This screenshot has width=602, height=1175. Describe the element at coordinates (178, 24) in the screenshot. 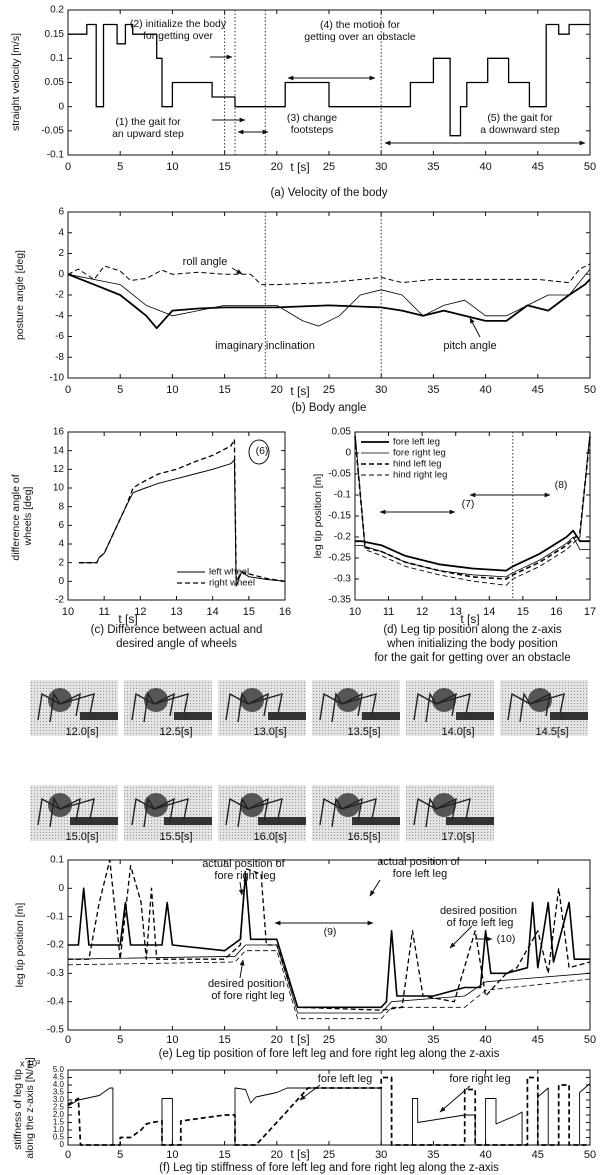

I see `annotation: (2) initialize the body` at that location.